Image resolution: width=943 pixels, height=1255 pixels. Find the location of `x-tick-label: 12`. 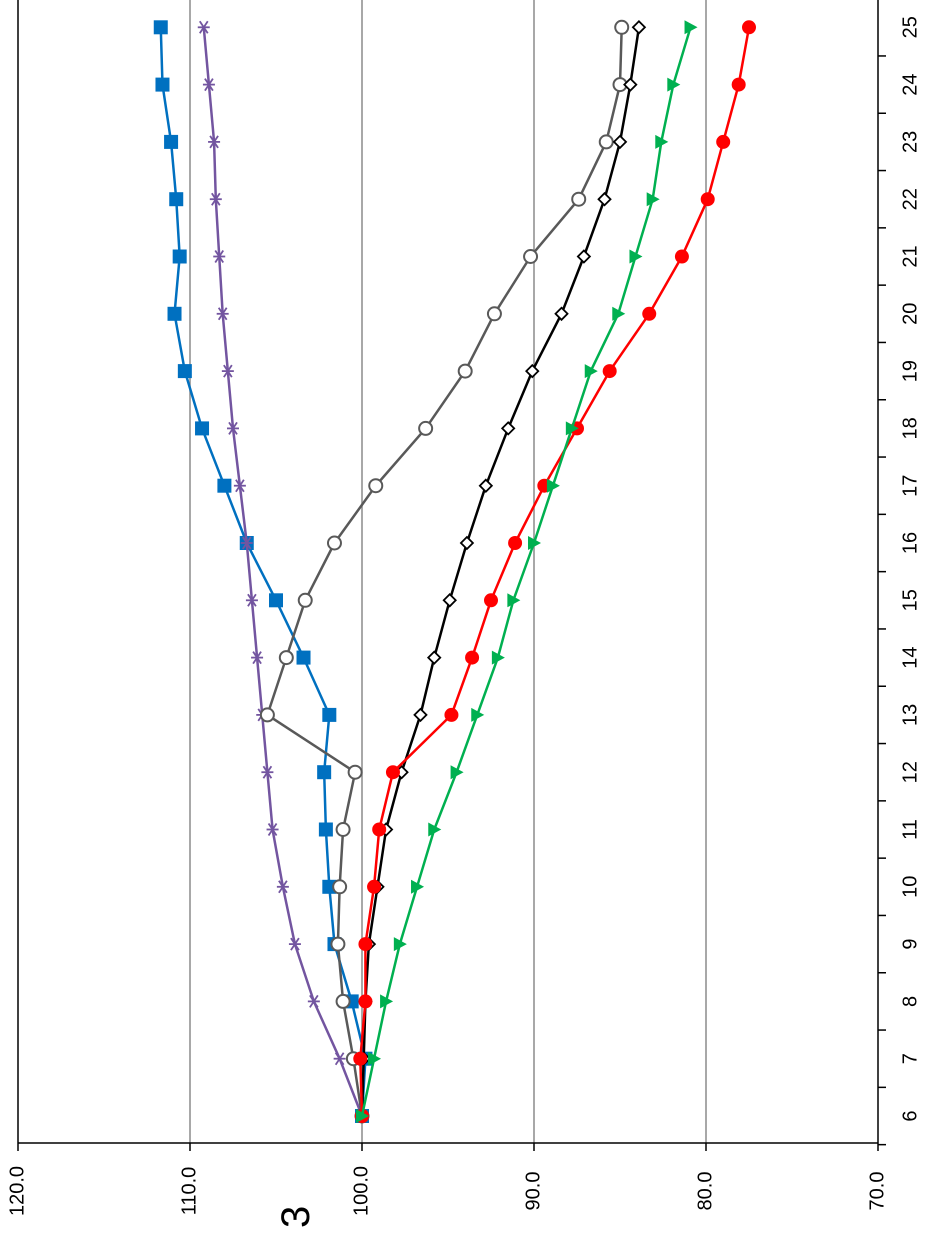

x-tick-label: 12 is located at coordinates (910, 772).